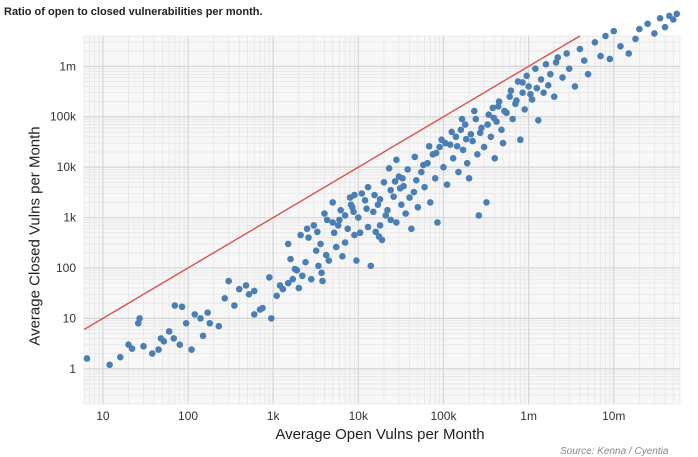  What do you see at coordinates (613, 416) in the screenshot?
I see `x-tick-label: 10m` at bounding box center [613, 416].